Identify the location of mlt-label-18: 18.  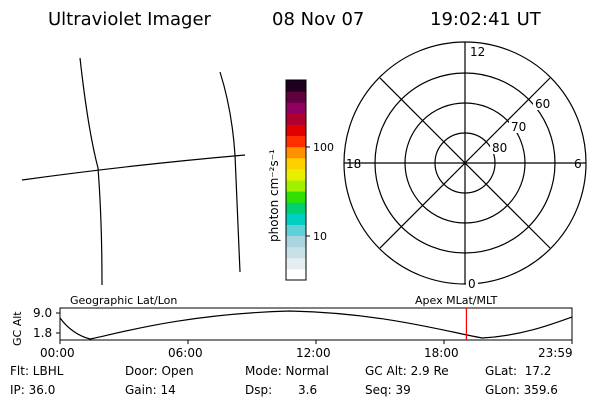
(353, 164).